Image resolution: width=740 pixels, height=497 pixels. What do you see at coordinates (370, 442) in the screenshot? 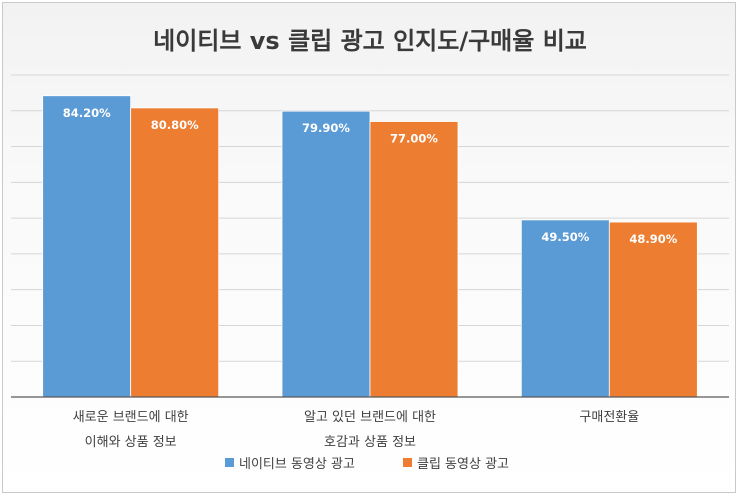
I see `category-label-2: 호감과 상품 정보` at bounding box center [370, 442].